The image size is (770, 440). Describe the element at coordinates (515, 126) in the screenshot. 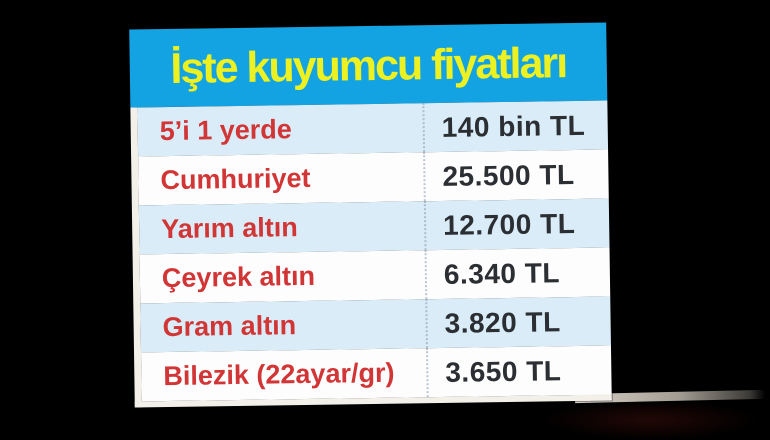

I see `item-price: 140 bin TL` at that location.